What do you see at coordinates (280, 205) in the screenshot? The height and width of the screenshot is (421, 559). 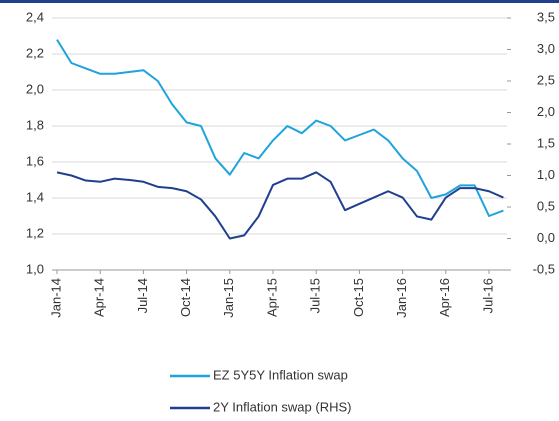 I see `series-line` at bounding box center [280, 205].